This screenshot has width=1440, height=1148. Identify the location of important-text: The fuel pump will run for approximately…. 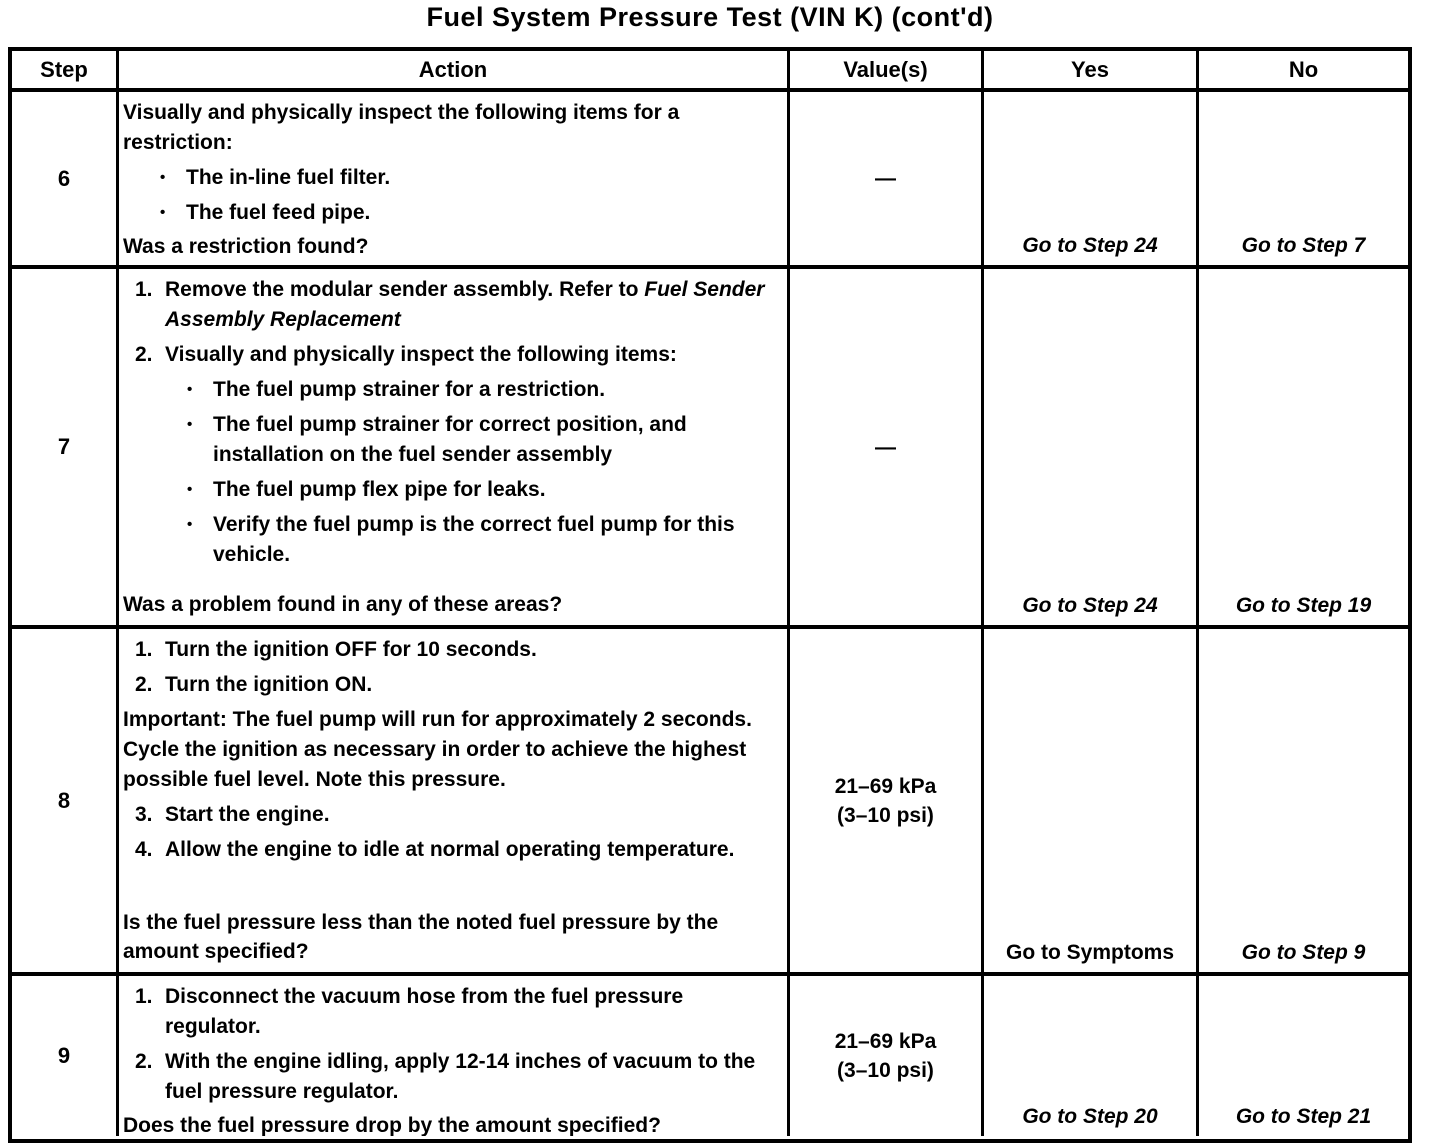
(437, 749).